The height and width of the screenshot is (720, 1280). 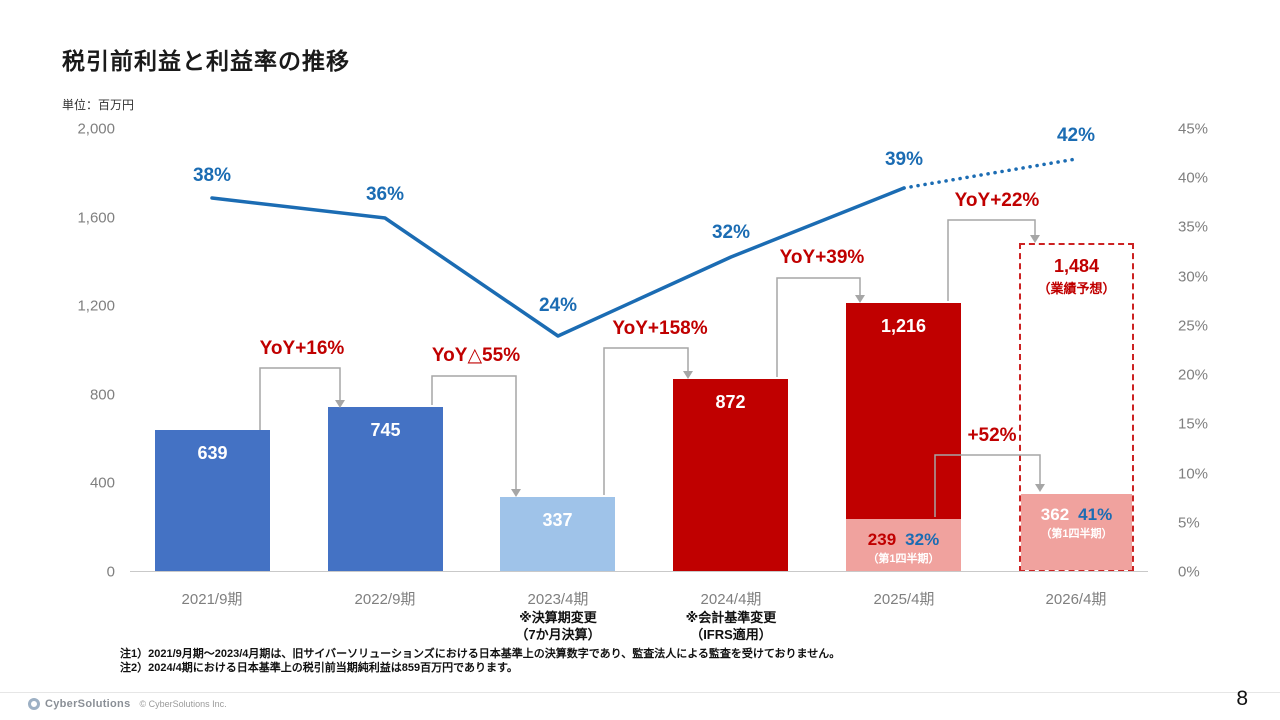 I want to click on right-axis-tick: 10%, so click(x=1193, y=474).